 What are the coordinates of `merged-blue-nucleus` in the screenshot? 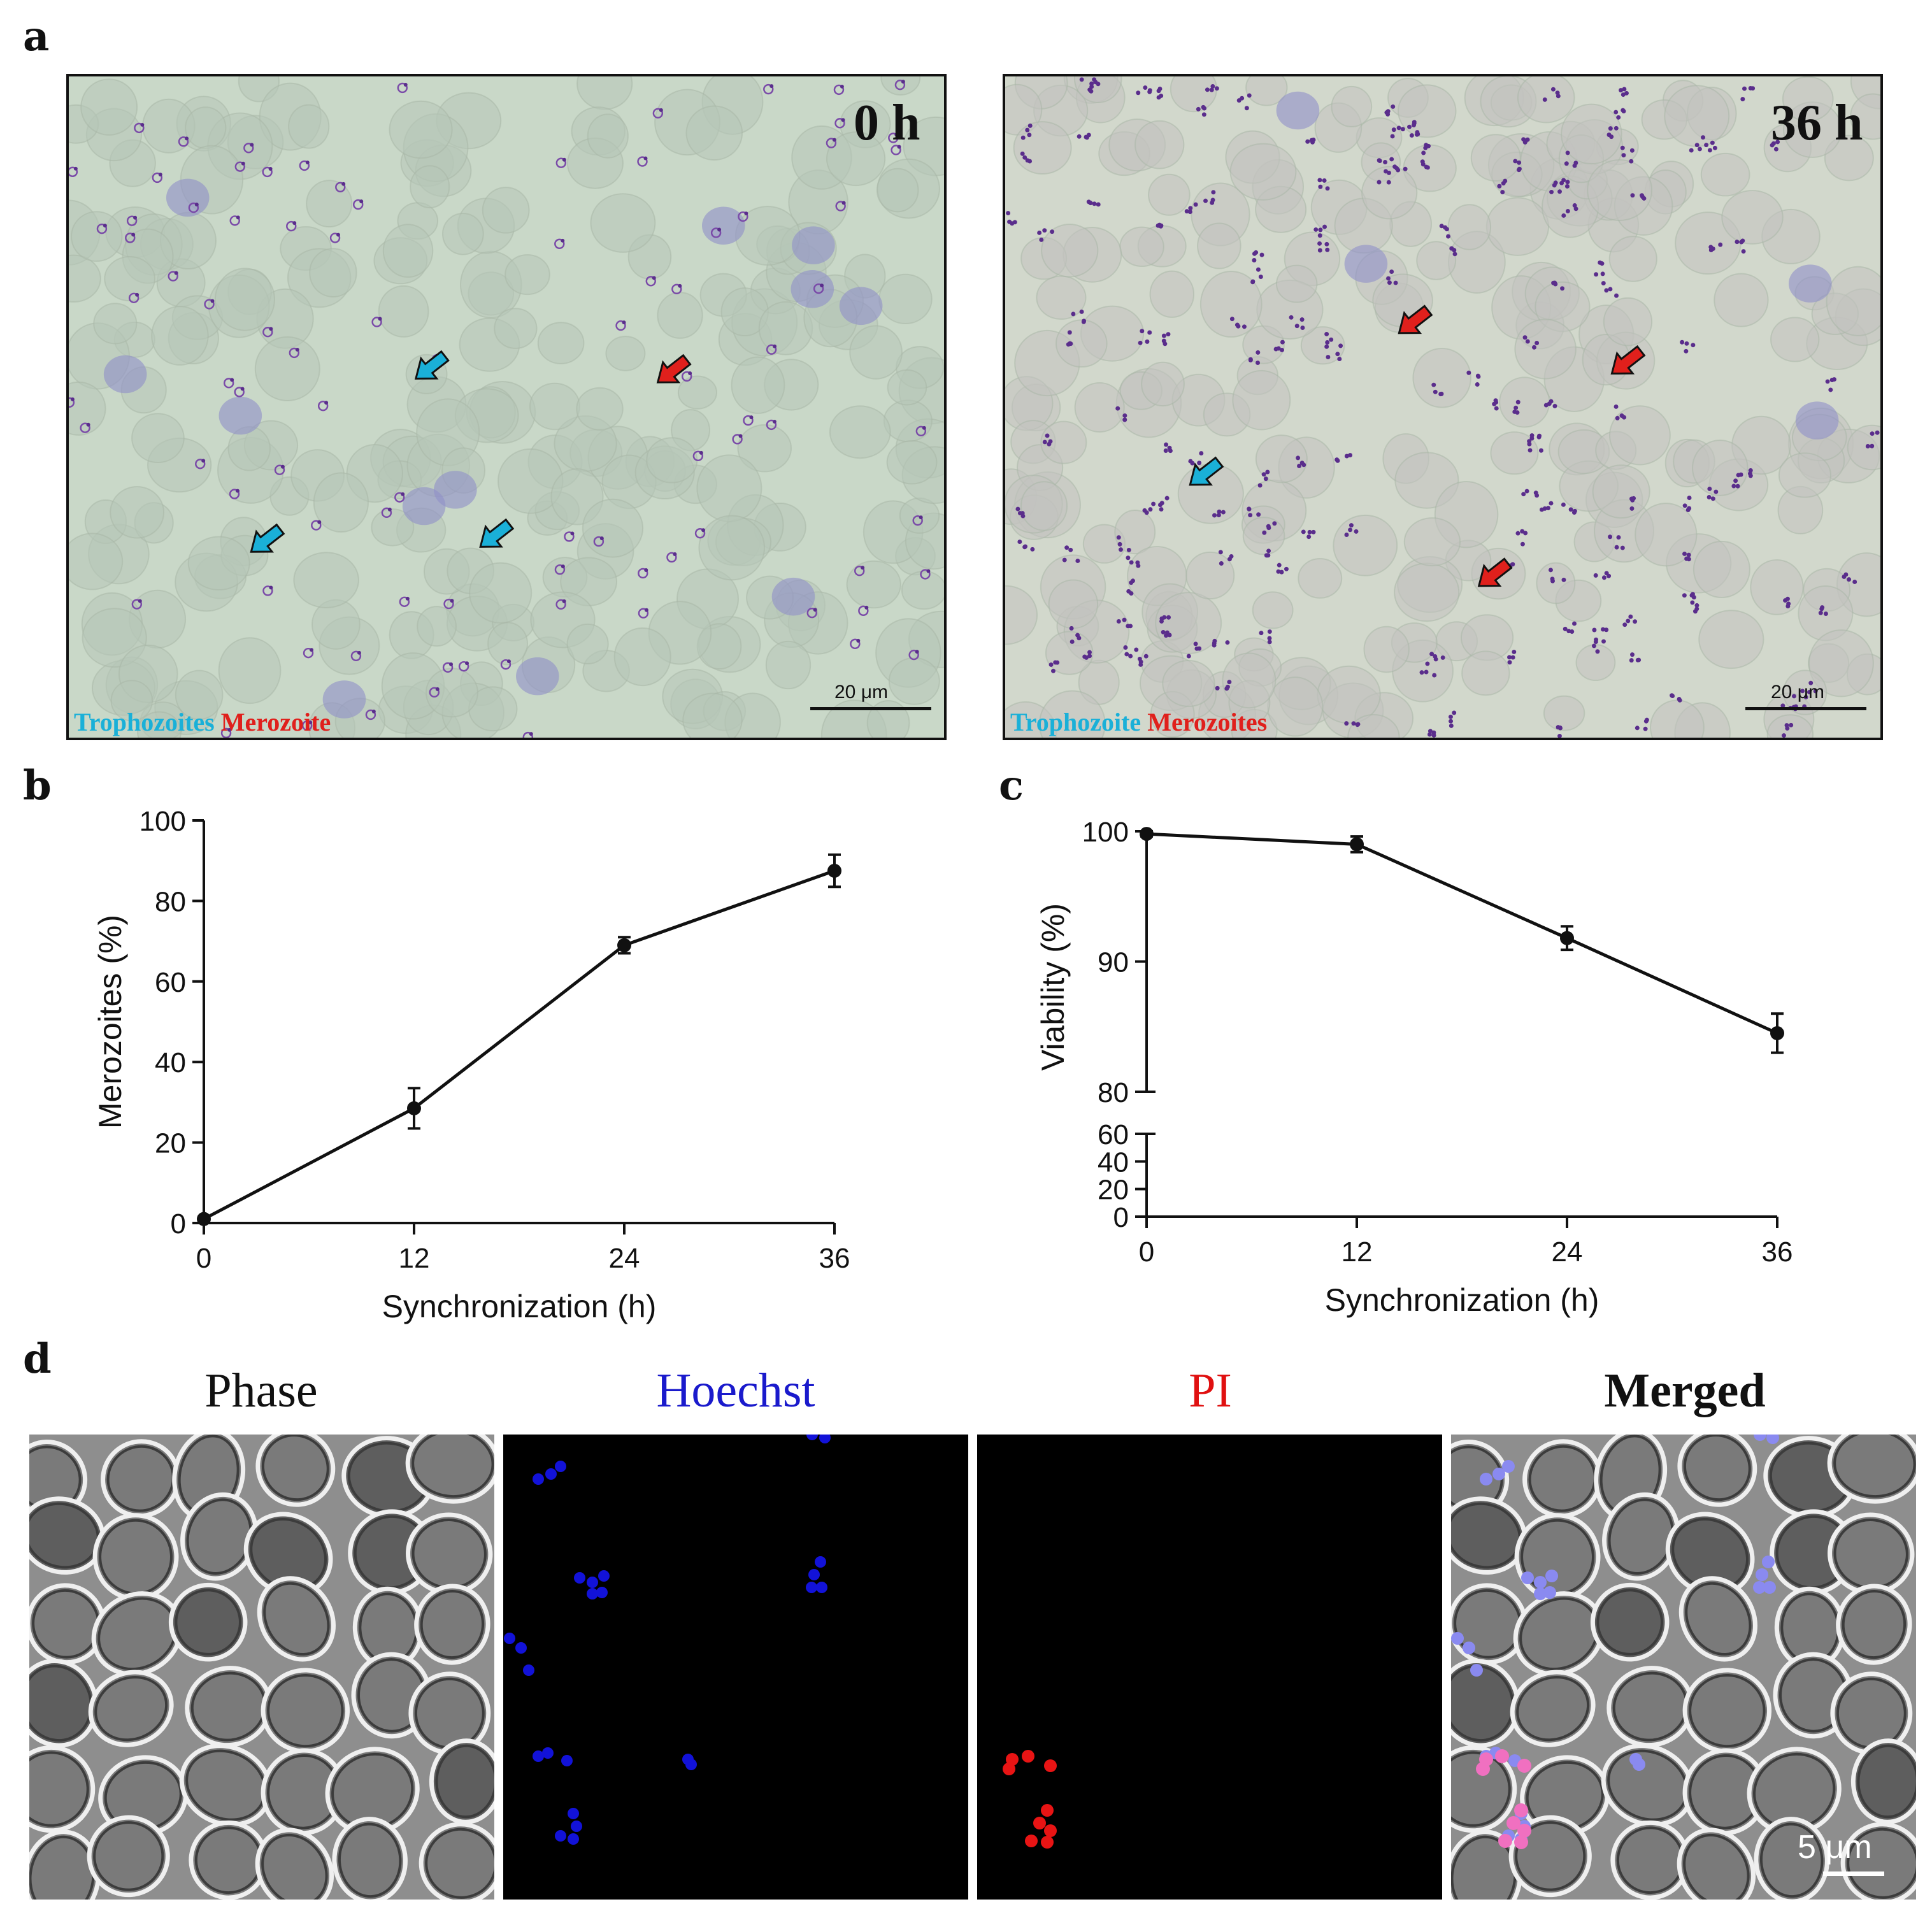 It's located at (1508, 1466).